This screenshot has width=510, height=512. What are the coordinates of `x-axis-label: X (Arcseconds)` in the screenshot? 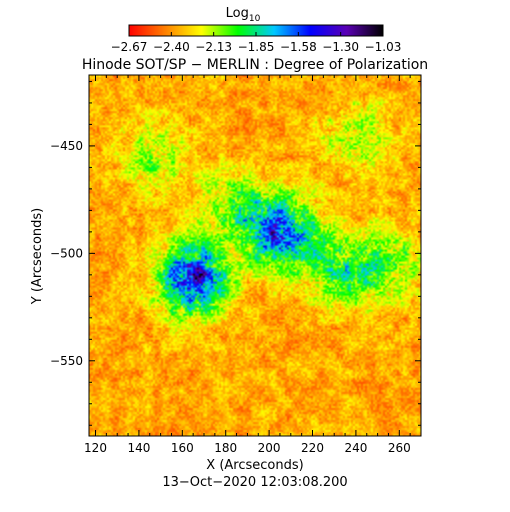 It's located at (254, 465).